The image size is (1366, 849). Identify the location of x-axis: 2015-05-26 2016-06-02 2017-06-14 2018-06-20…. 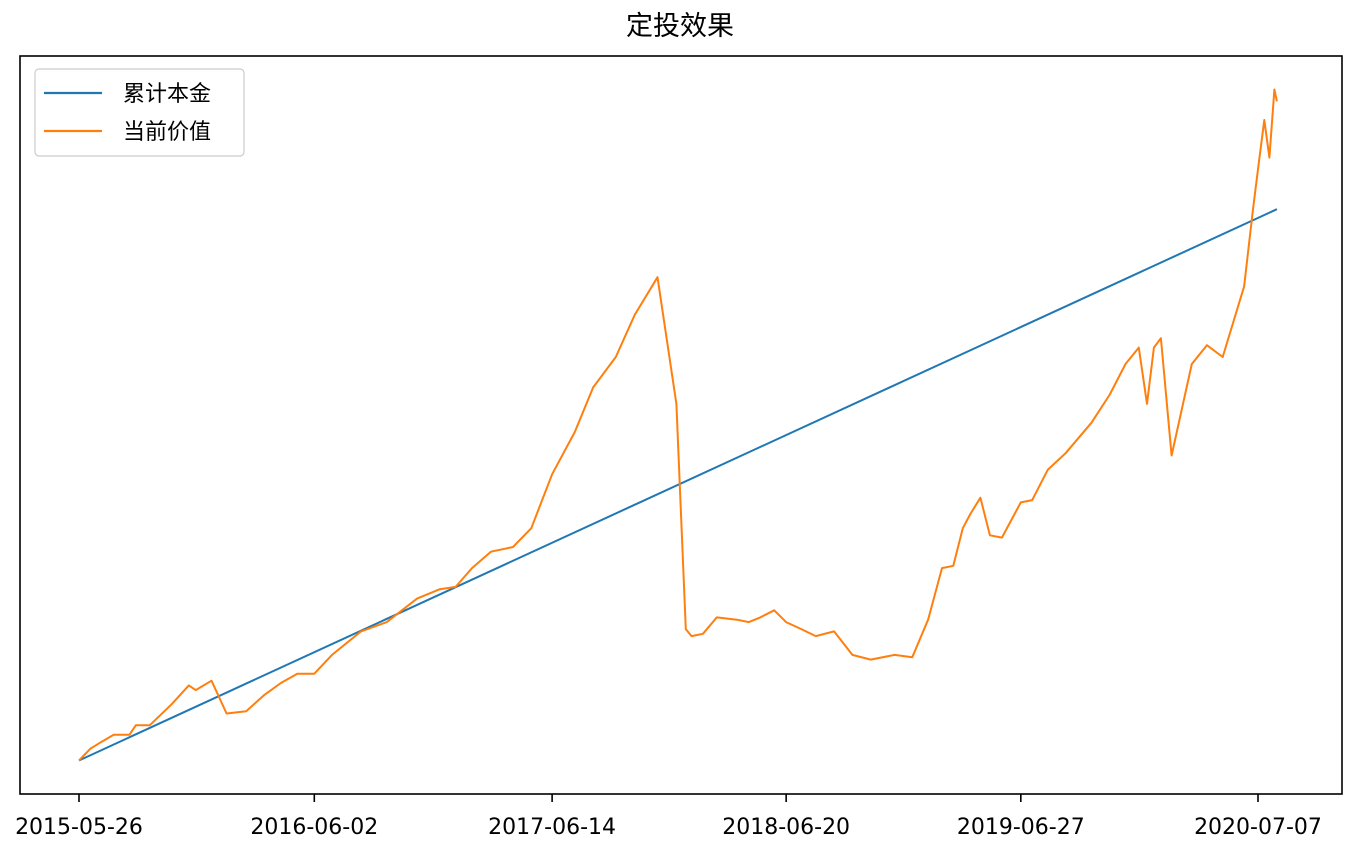
(668, 817).